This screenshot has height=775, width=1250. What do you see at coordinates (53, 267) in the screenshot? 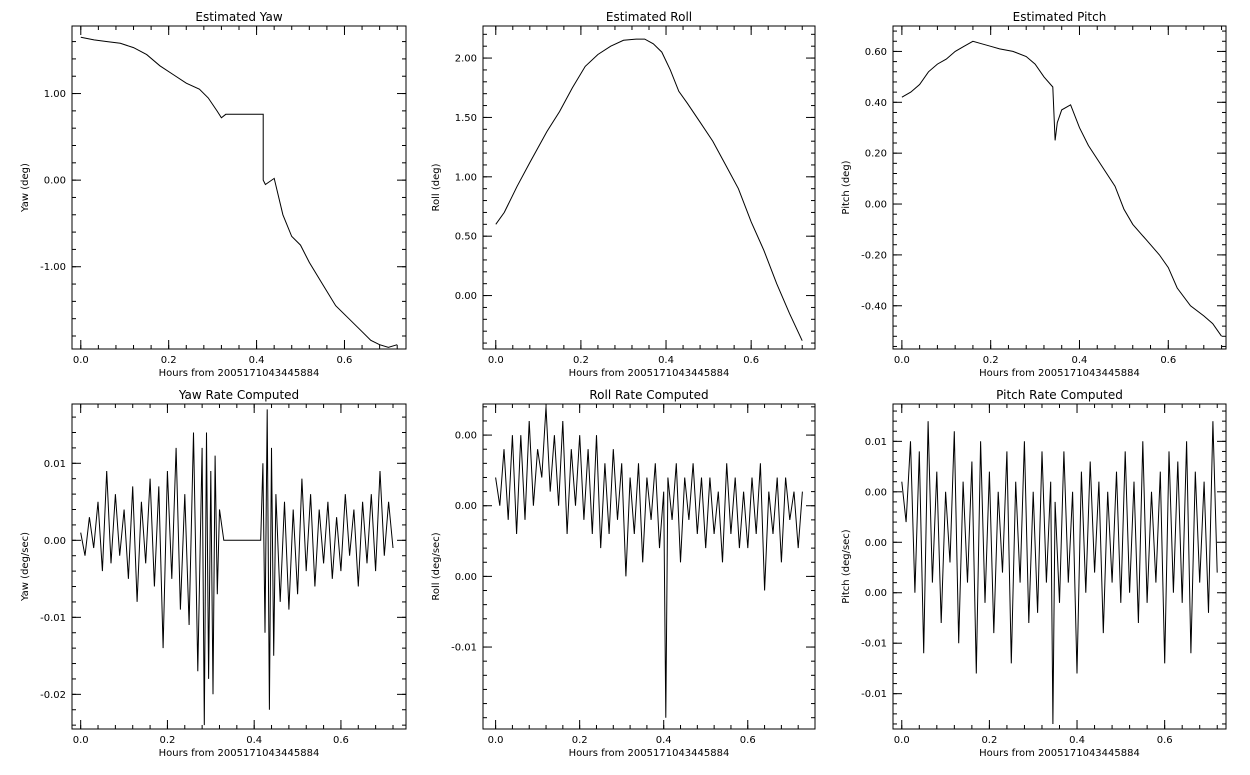
I see `y-tick-label: -1.00` at bounding box center [53, 267].